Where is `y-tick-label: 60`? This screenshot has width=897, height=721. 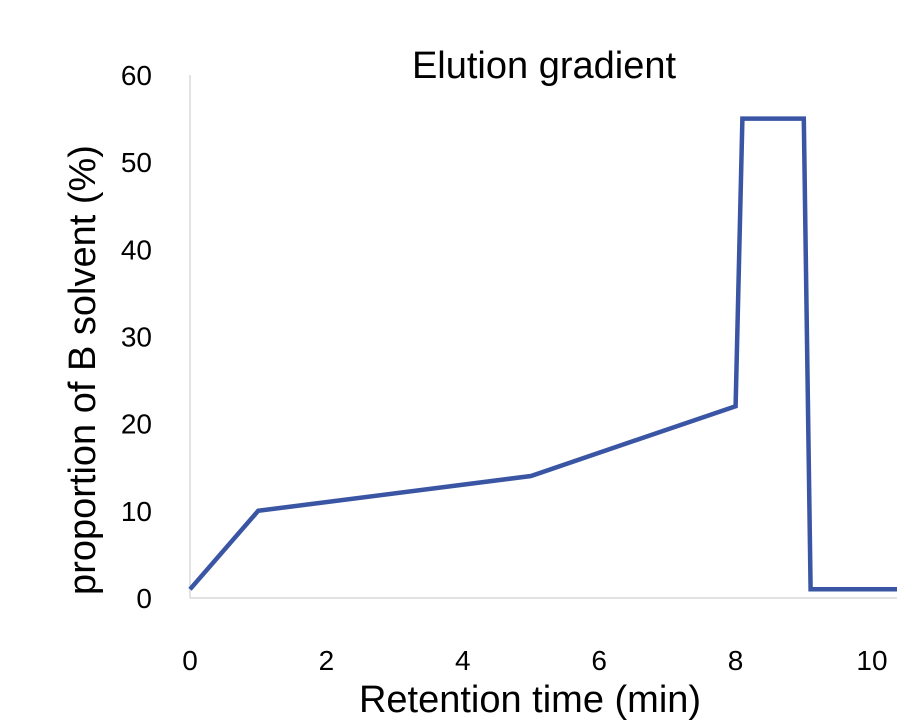
y-tick-label: 60 is located at coordinates (136, 75).